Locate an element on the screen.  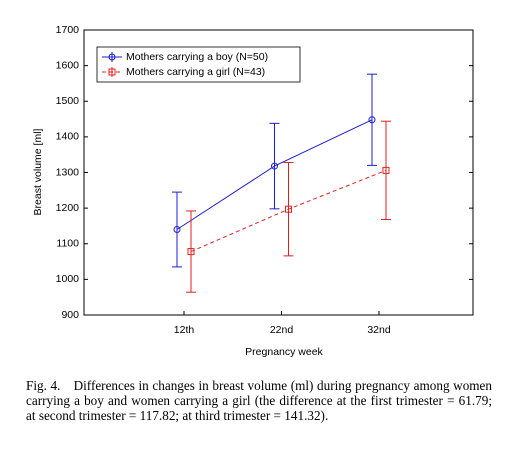
y-tick-label: 1200 is located at coordinates (68, 208).